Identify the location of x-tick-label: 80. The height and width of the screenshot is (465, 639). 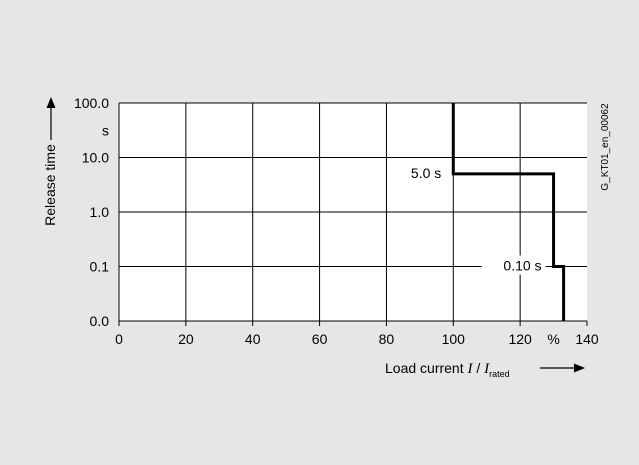
(387, 339).